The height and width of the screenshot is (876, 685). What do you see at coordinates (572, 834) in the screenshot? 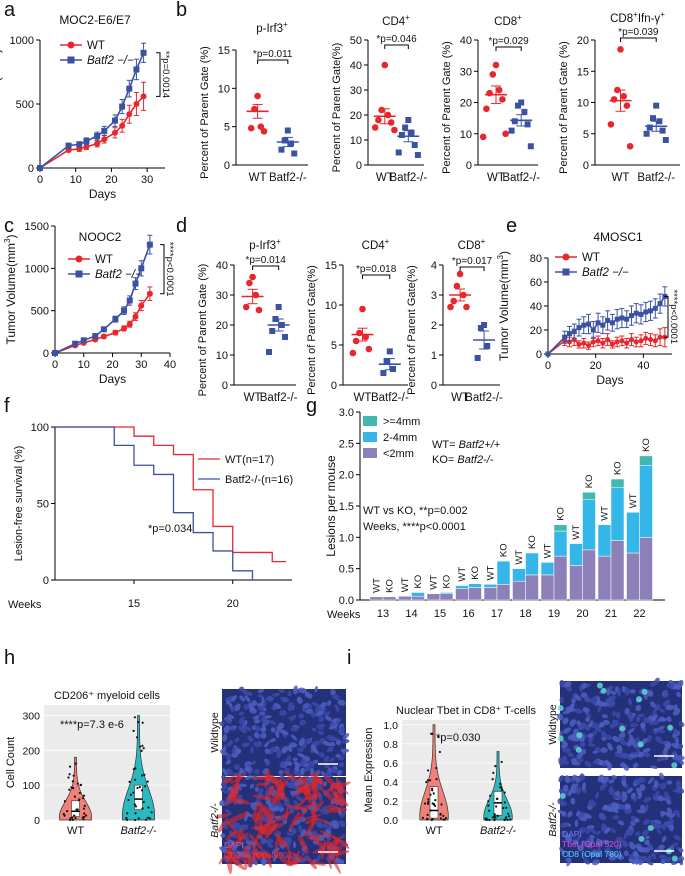
I see `stain-label: DAPI` at bounding box center [572, 834].